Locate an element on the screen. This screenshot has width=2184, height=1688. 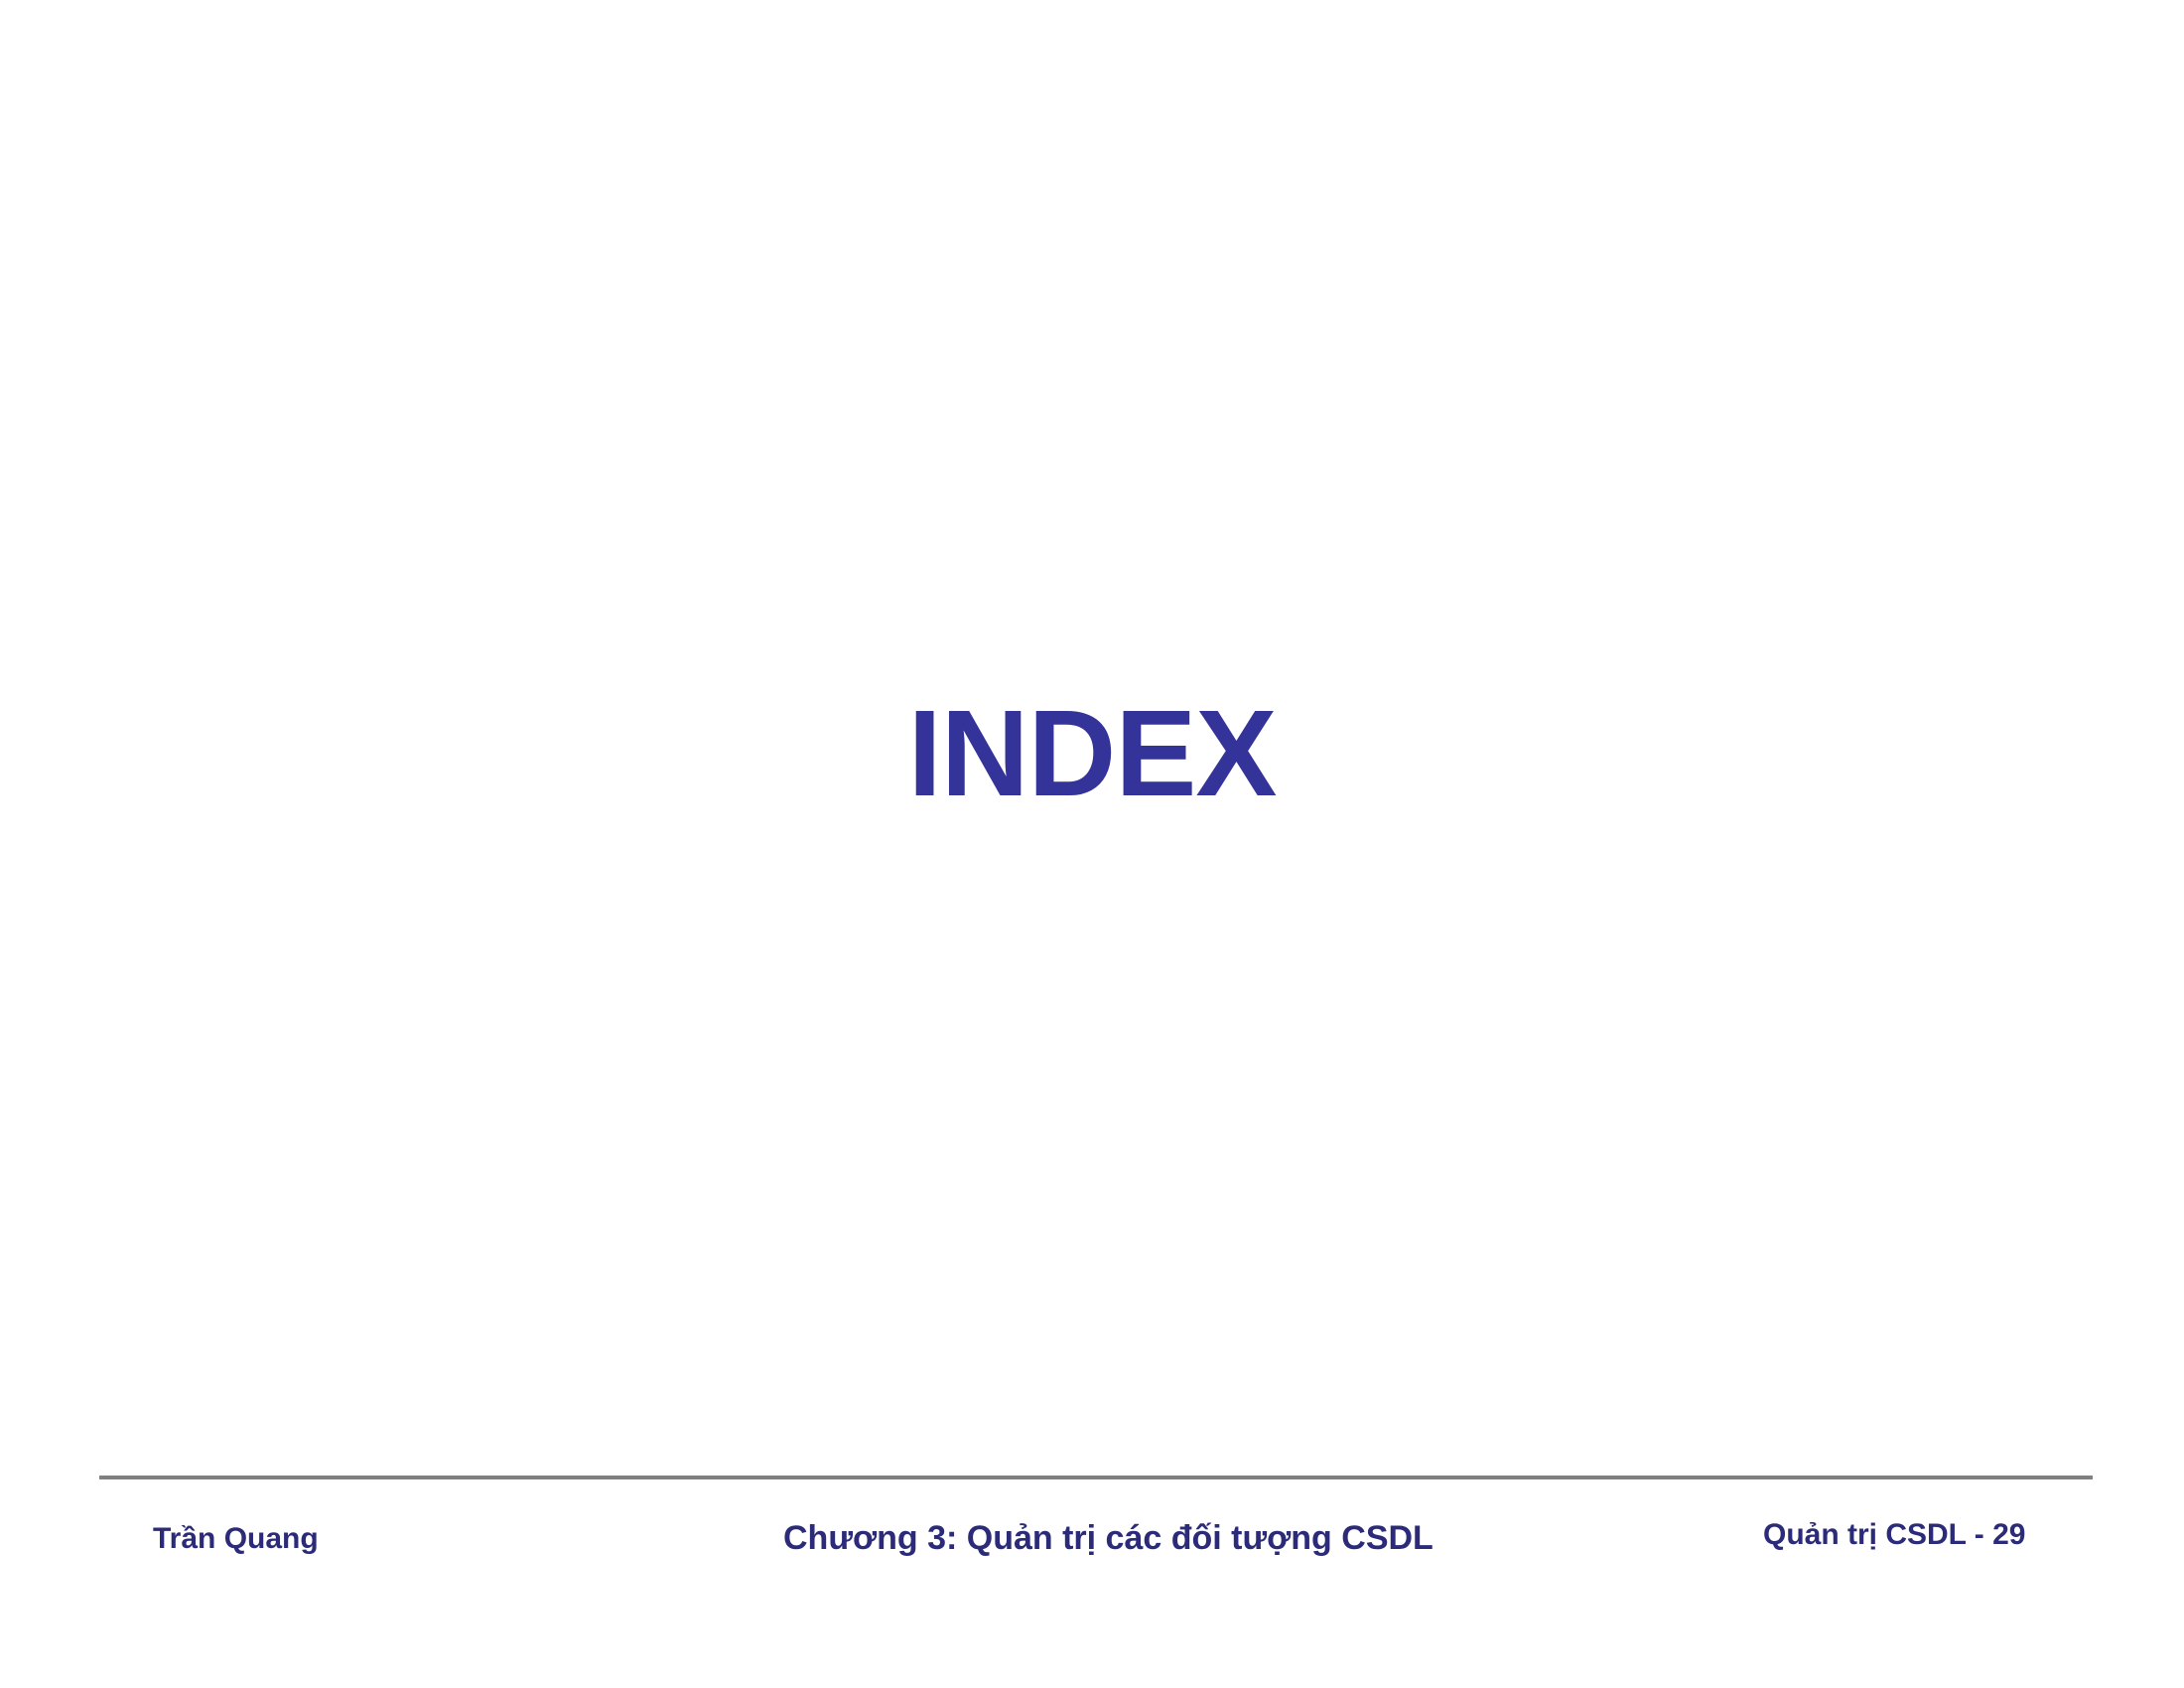
footer-author: Trần Quang is located at coordinates (236, 1538).